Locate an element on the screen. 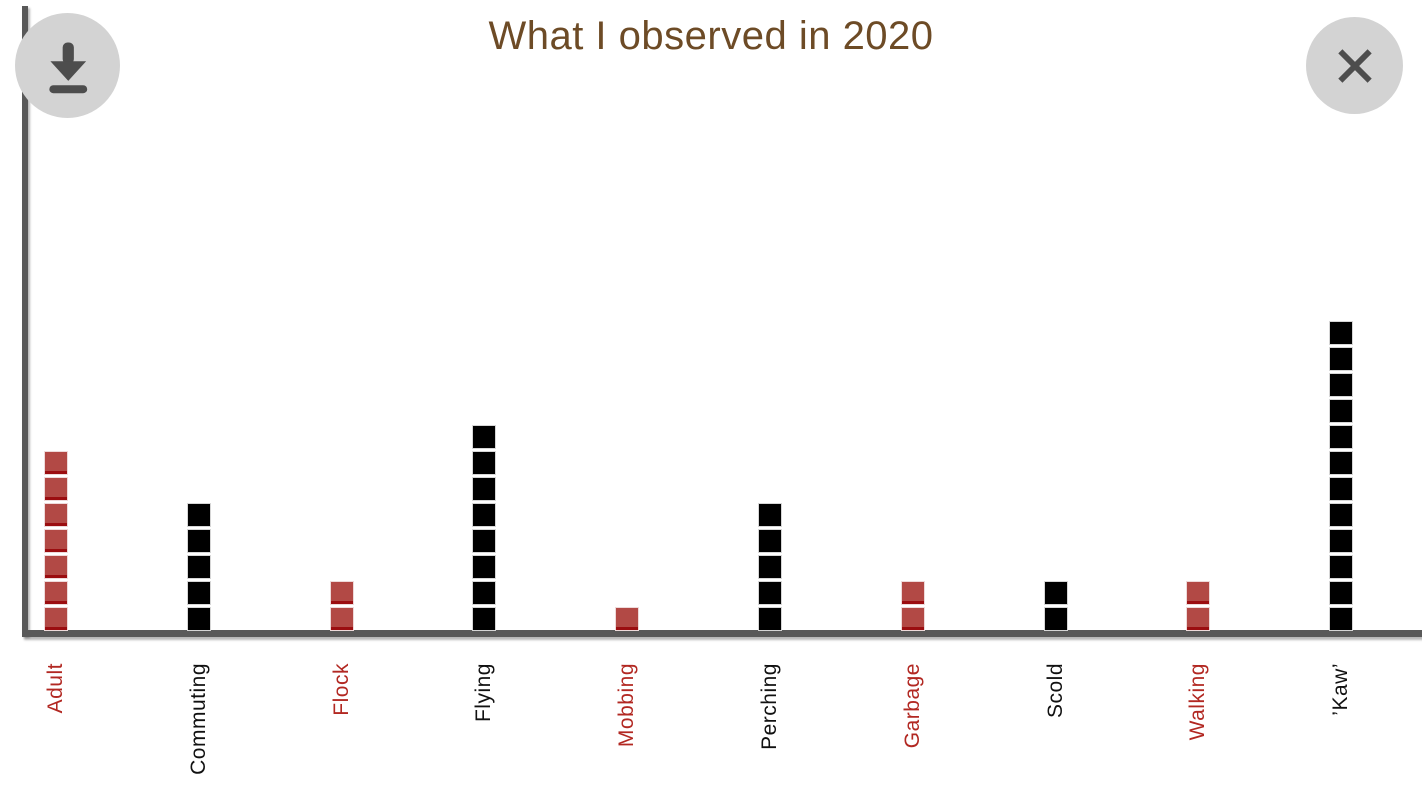 Image resolution: width=1422 pixels, height=800 pixels. x-axis-label: Scold is located at coordinates (1055, 691).